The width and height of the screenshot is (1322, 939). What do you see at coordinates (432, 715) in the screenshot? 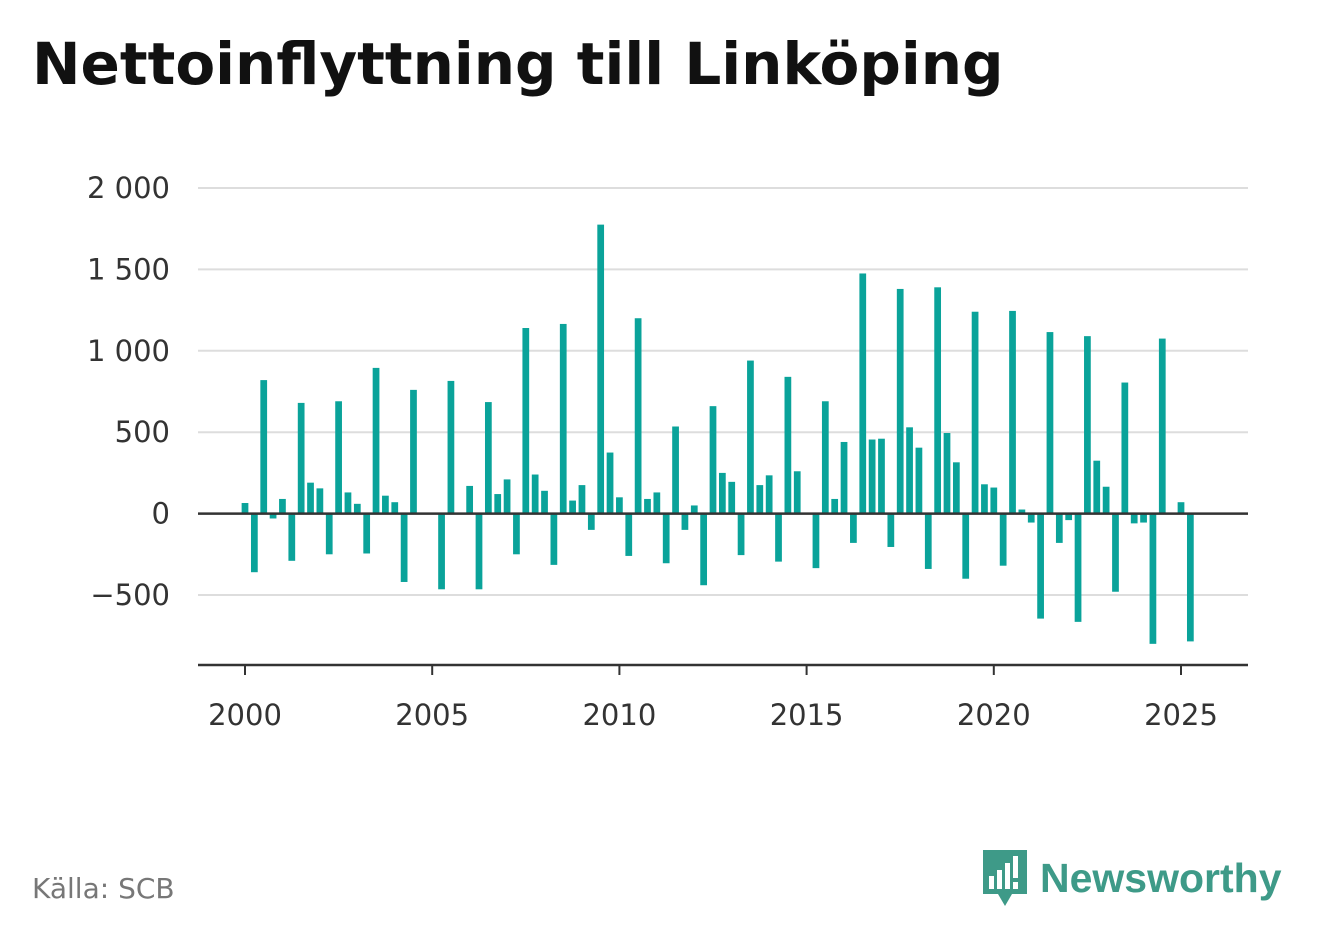
I see `x-tick-label: 2005` at bounding box center [432, 715].